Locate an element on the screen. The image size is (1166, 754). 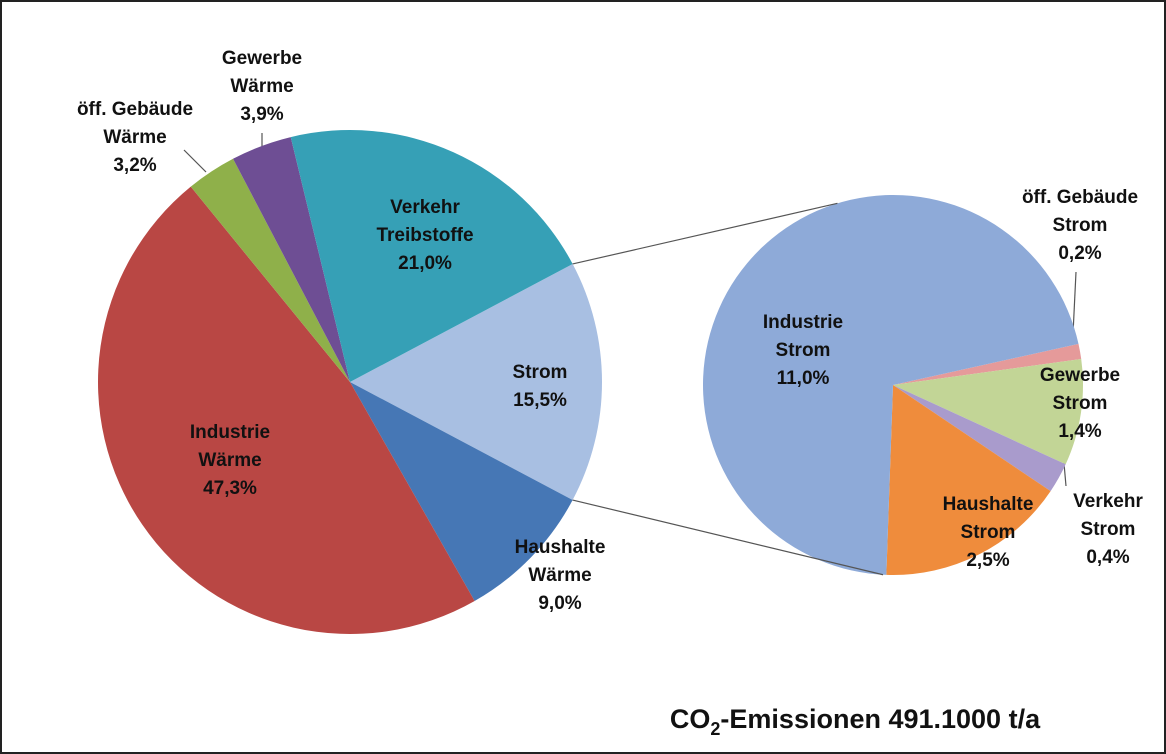
title-part: -Emissionen 491.1000 t/a is located at coordinates (880, 719).